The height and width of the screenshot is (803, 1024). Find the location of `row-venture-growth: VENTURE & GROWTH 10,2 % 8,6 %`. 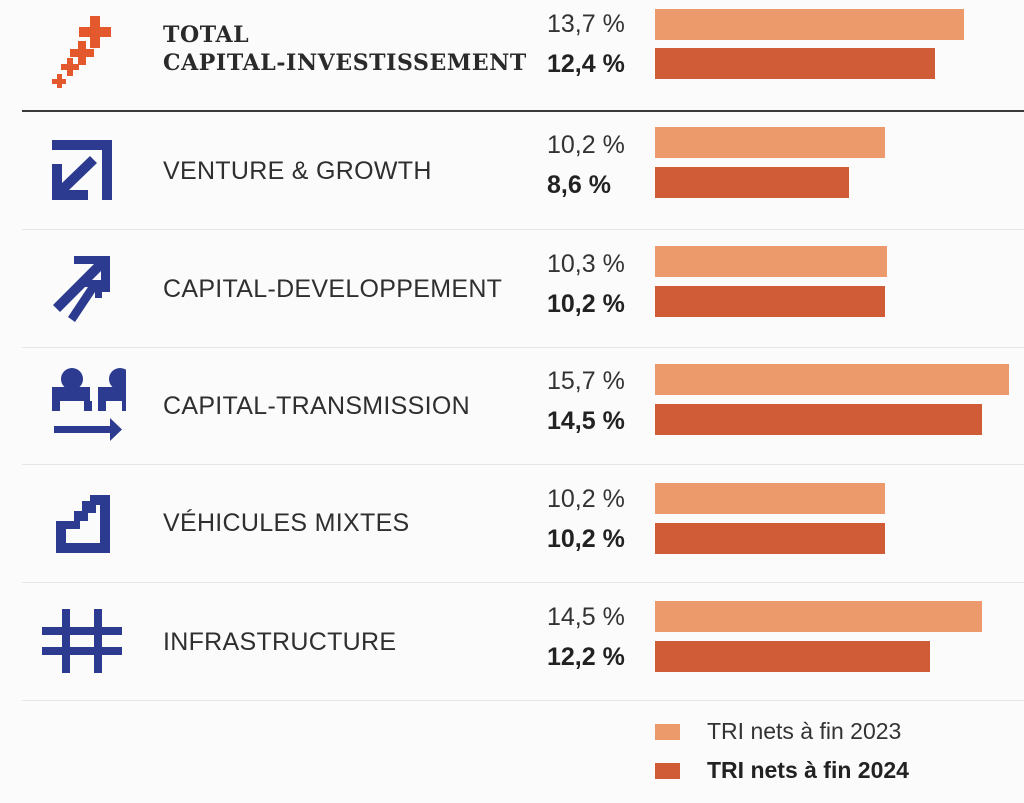

row-venture-growth: VENTURE & GROWTH 10,2 % 8,6 % is located at coordinates (523, 170).